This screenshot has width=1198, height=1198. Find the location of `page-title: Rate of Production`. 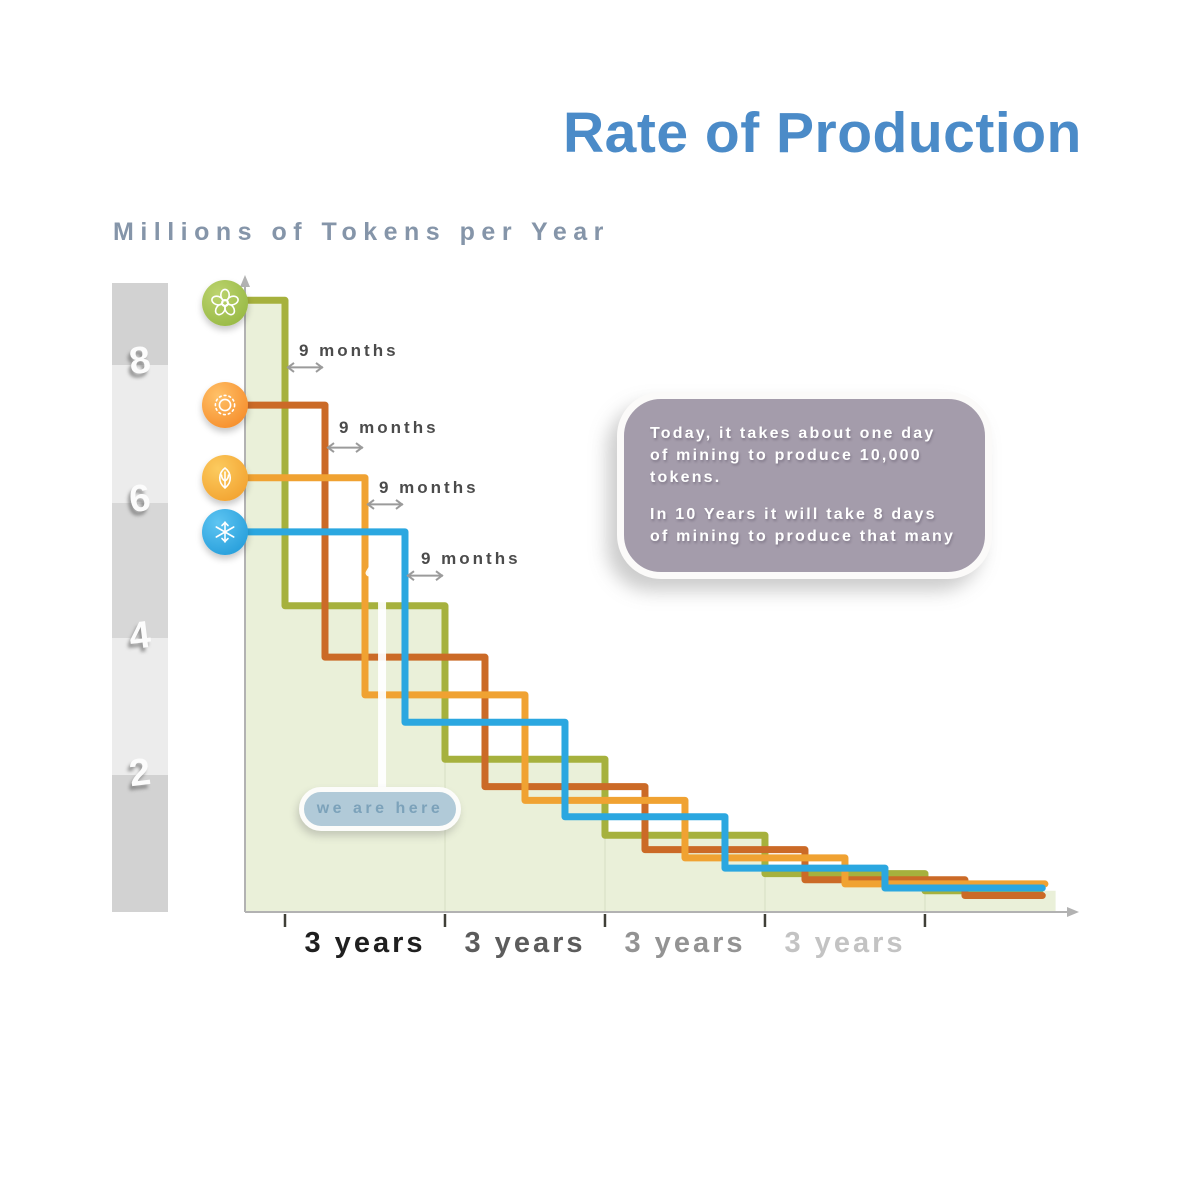

page-title: Rate of Production is located at coordinates (822, 133).